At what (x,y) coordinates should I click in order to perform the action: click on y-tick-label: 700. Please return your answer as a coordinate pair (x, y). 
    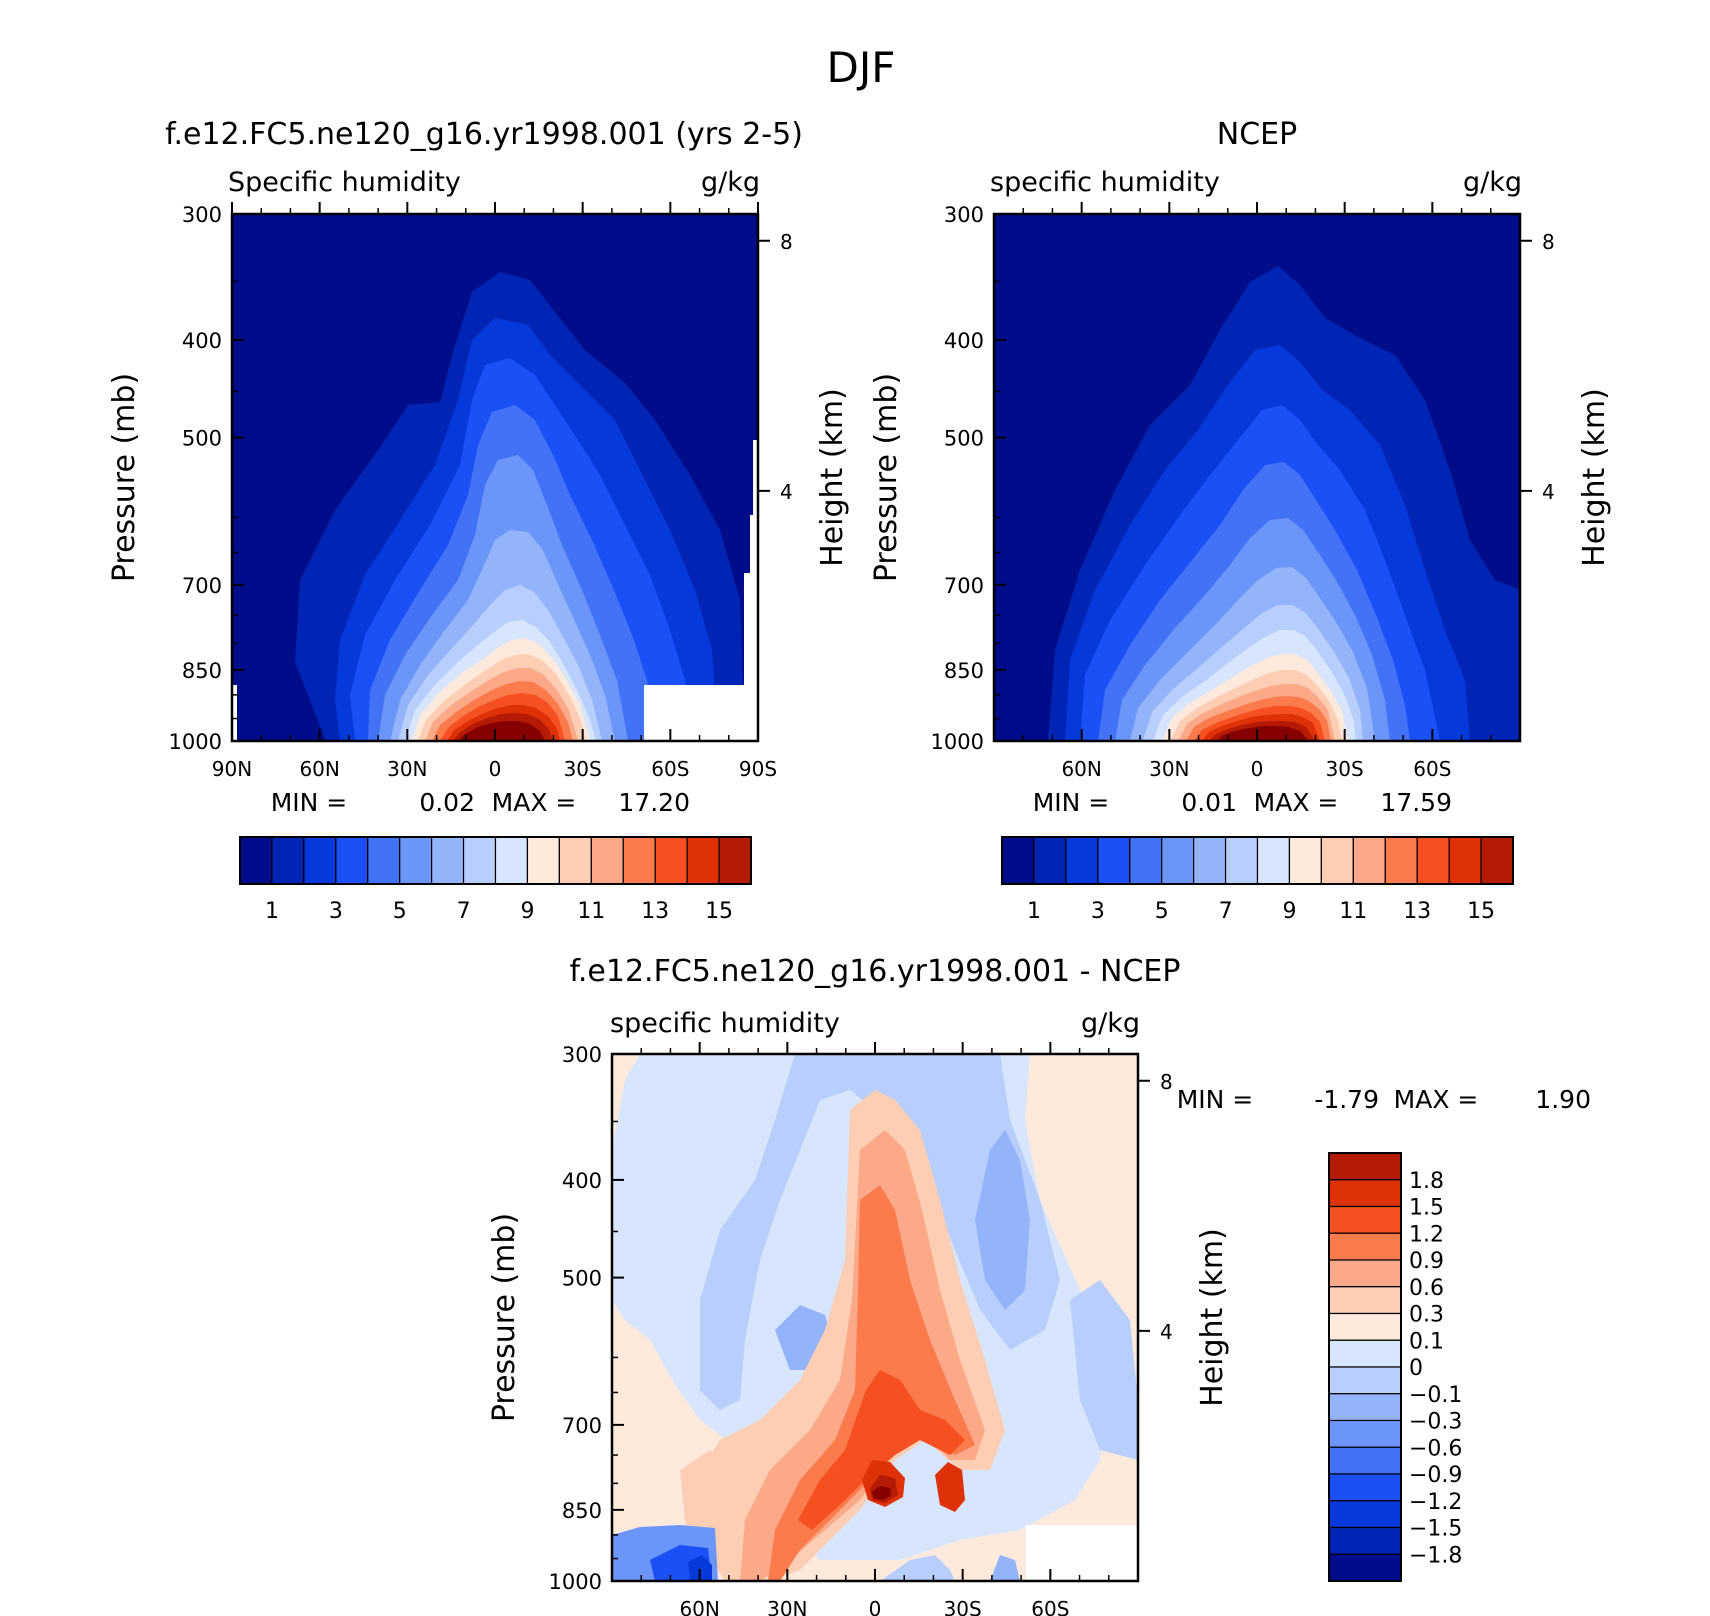
    Looking at the image, I should click on (964, 586).